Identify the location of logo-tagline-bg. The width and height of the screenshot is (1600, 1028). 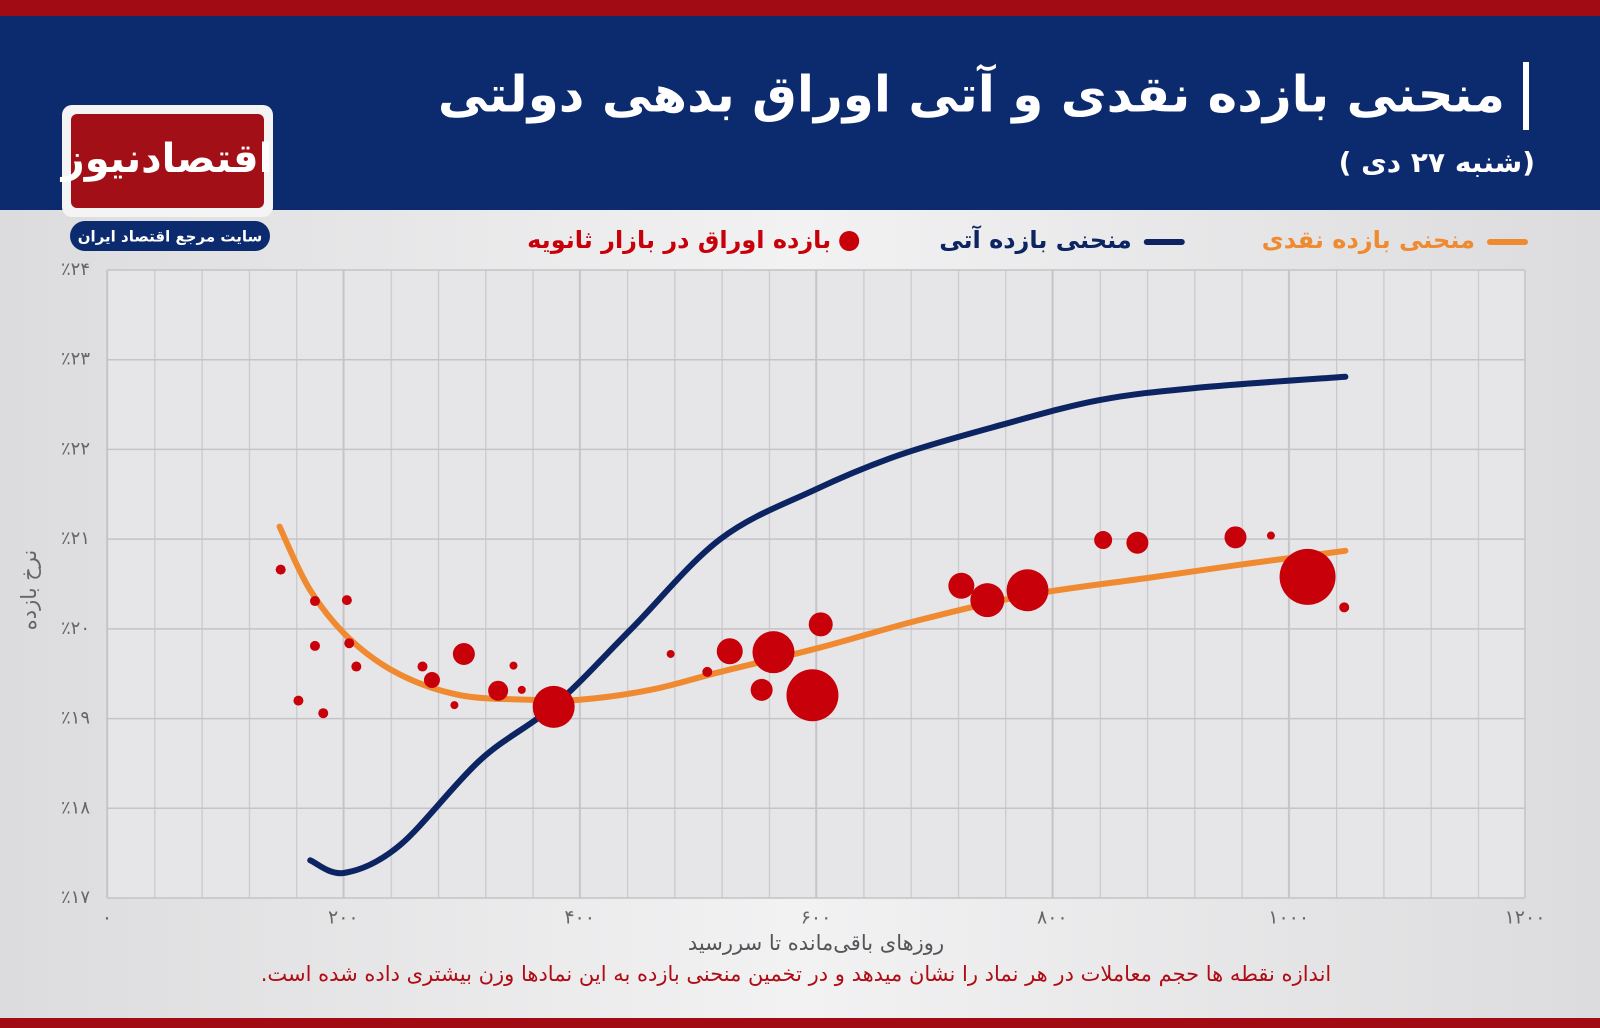
(170, 236).